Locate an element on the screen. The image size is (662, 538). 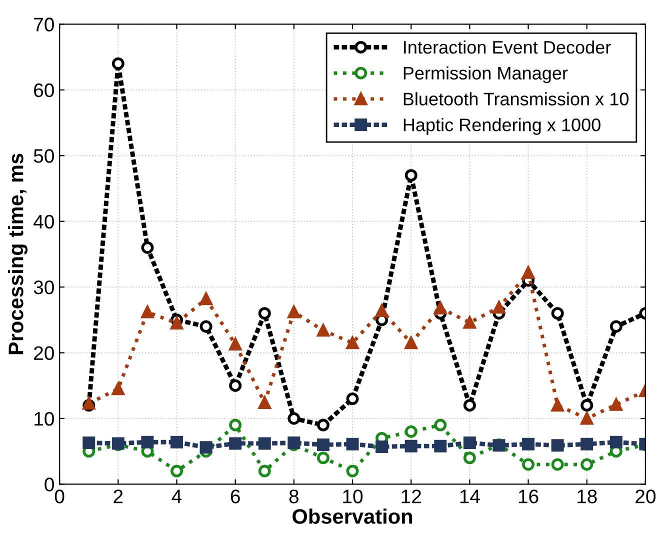
y-tick-label: 40 is located at coordinates (44, 221).